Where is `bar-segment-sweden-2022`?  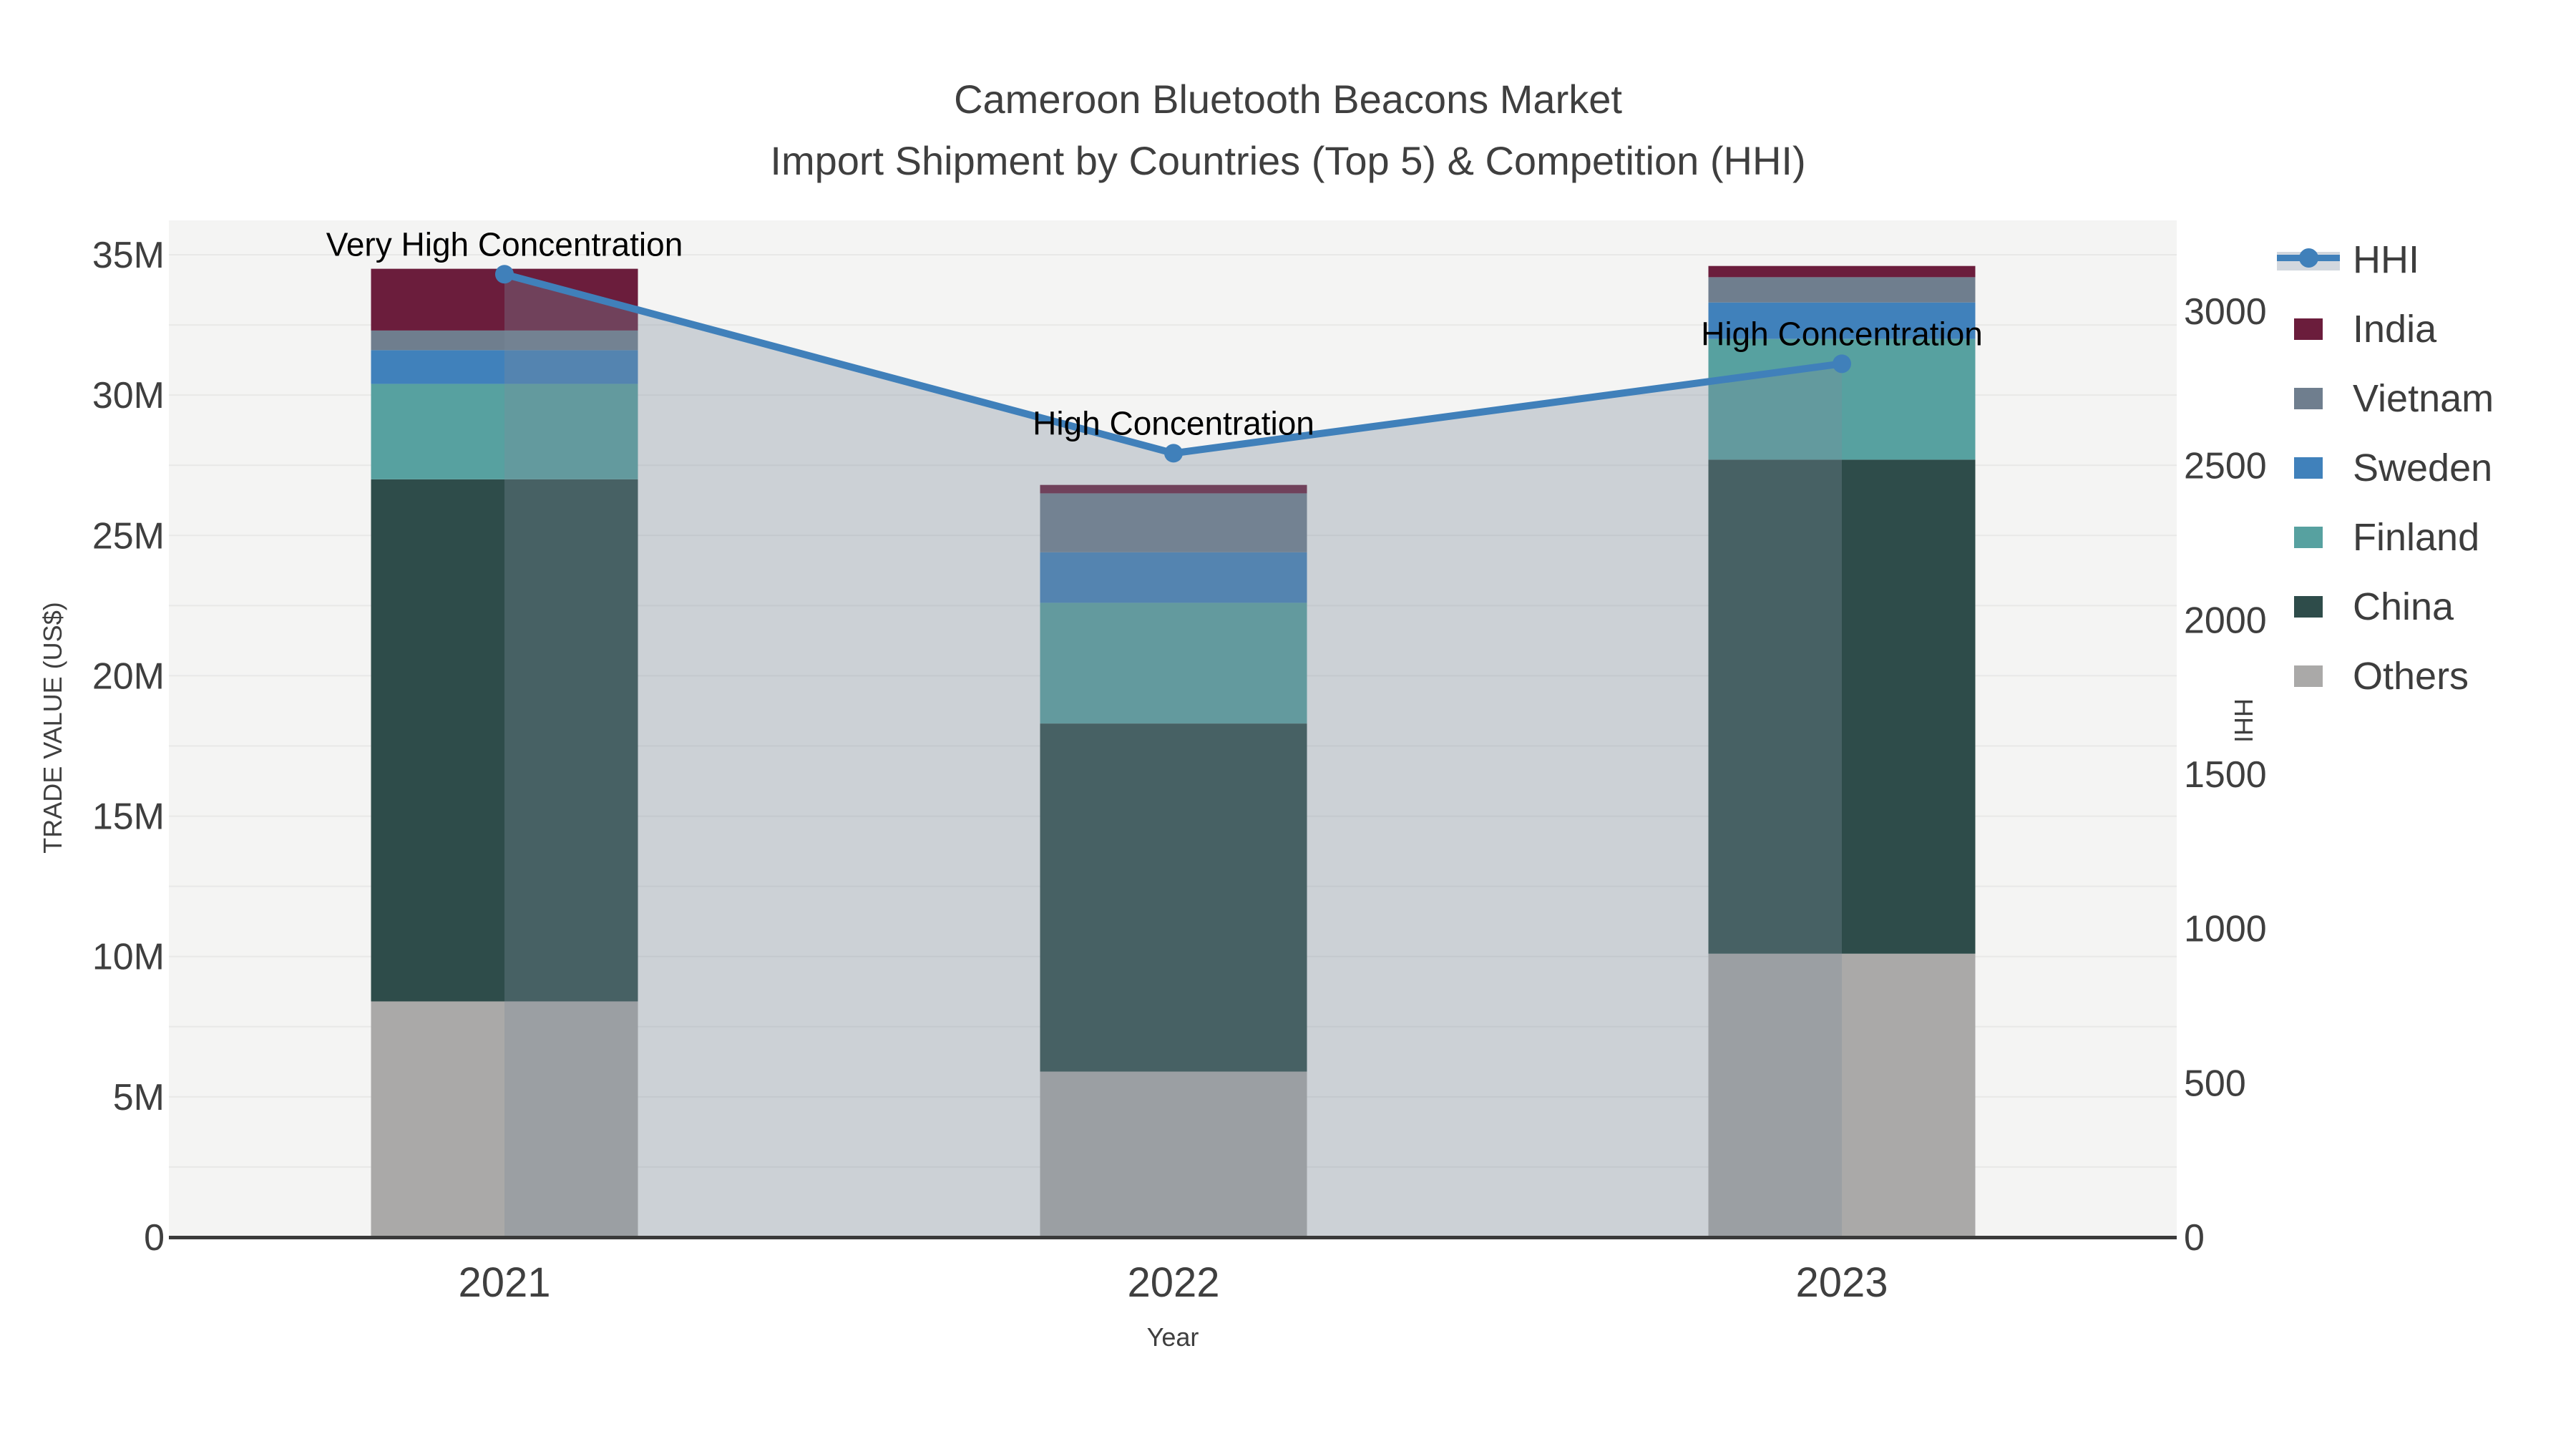
bar-segment-sweden-2022 is located at coordinates (1173, 577).